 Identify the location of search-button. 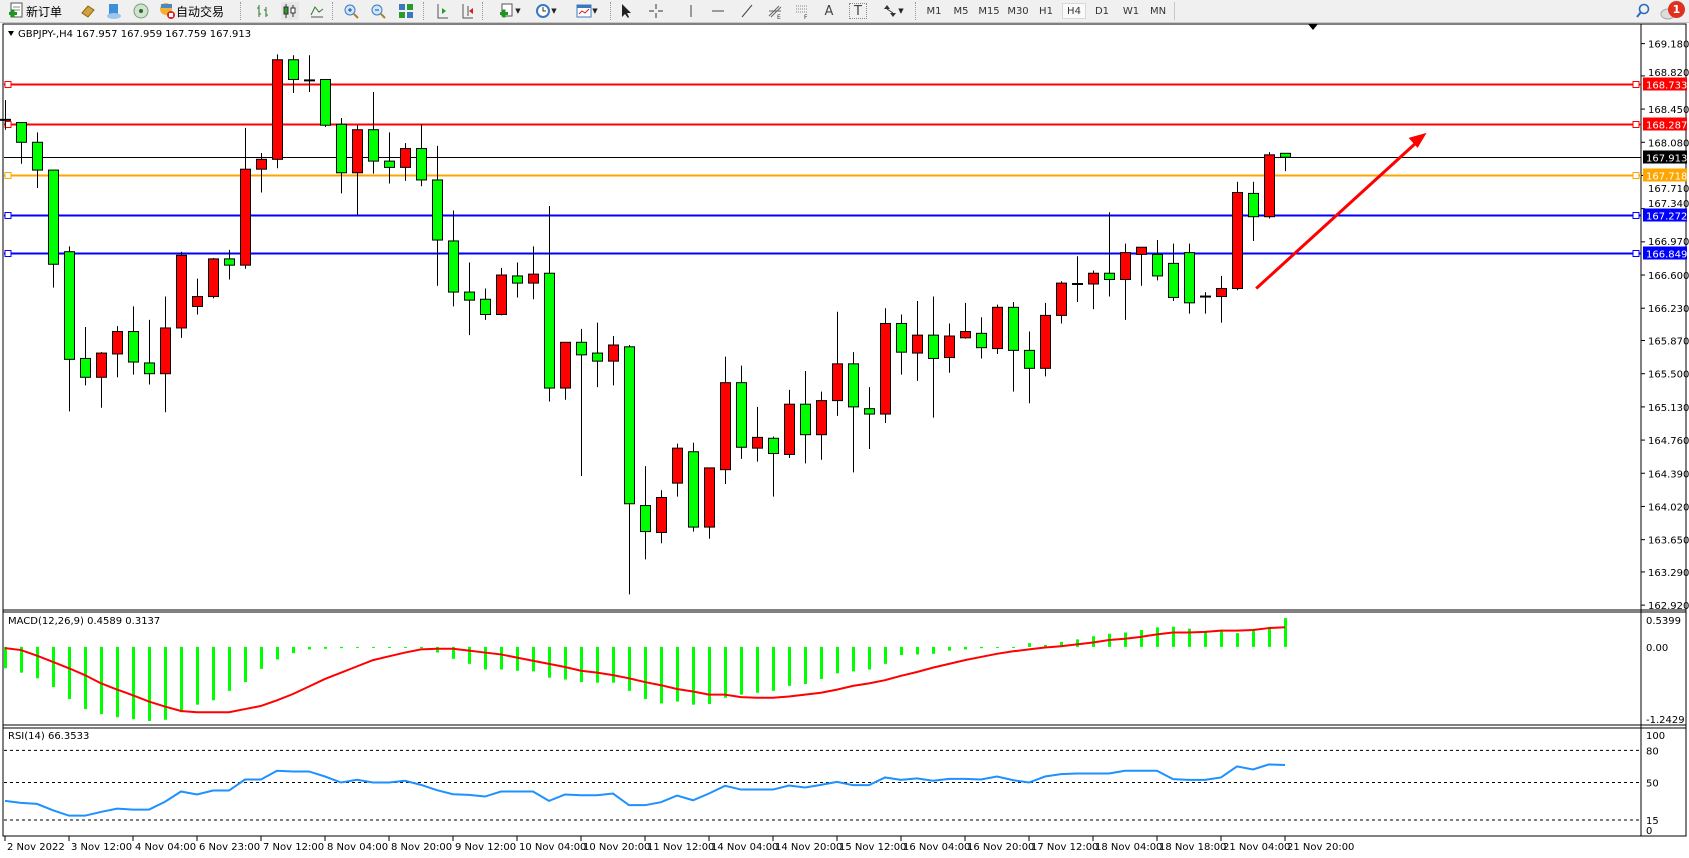
(1643, 11).